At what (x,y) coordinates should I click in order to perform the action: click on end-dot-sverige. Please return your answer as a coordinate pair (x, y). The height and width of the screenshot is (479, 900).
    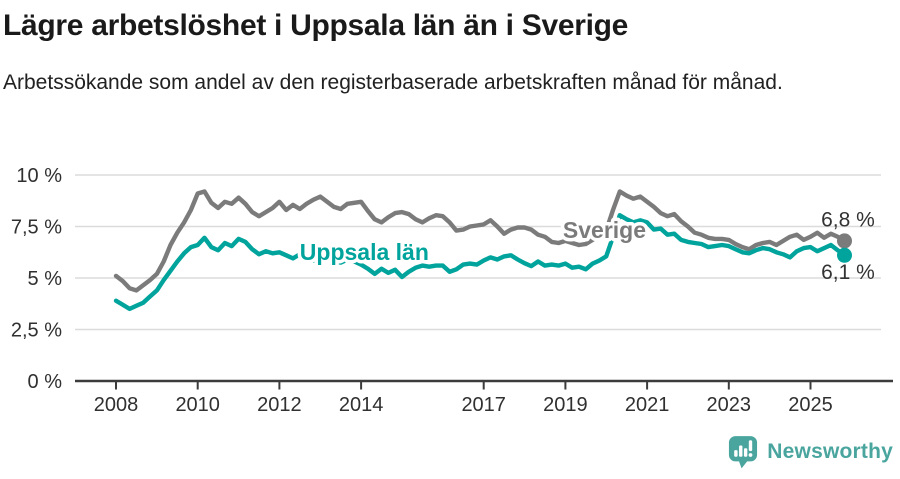
    Looking at the image, I should click on (844, 241).